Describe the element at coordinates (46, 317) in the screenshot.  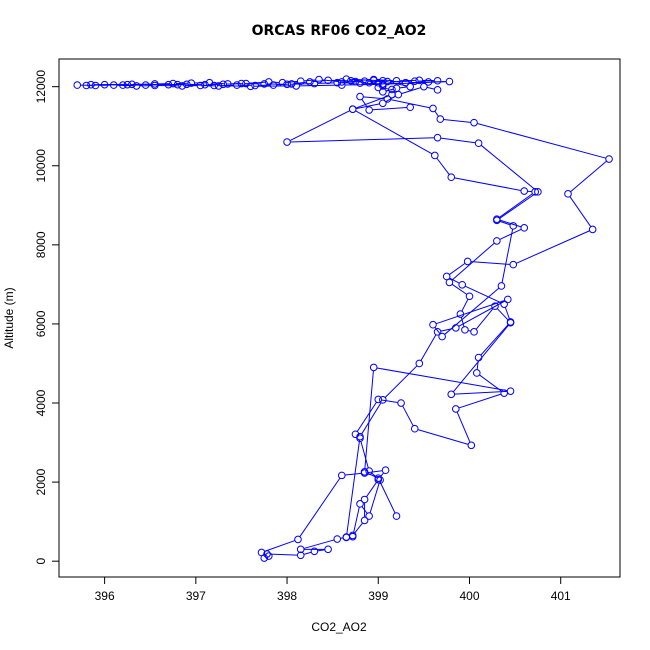
I see `y-axis: 0 2000 4000 6000 8000 10000 12000` at that location.